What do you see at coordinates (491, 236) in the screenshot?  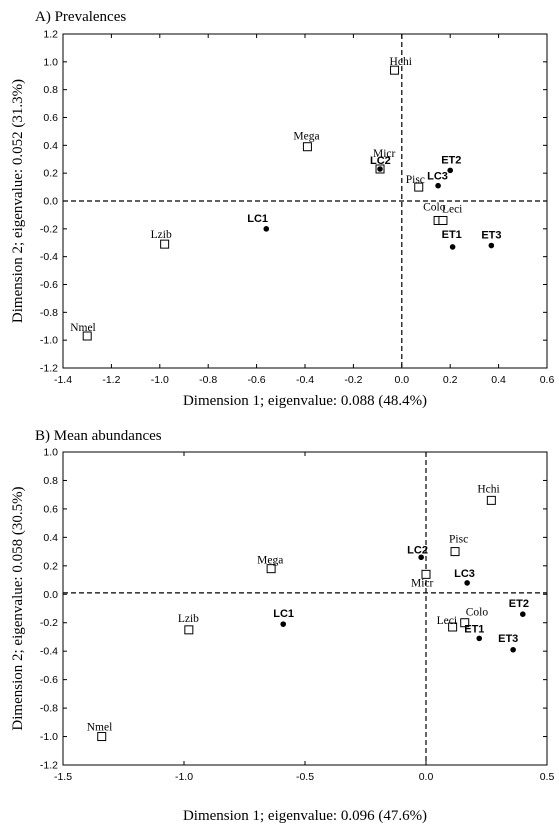 I see `plotA-label-et3: ET3` at bounding box center [491, 236].